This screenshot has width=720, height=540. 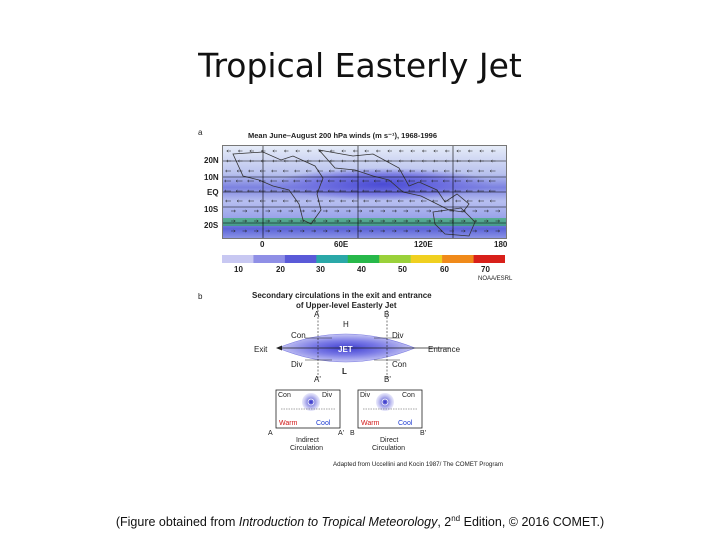 What do you see at coordinates (211, 160) in the screenshot?
I see `lat-label-20n: 20N` at bounding box center [211, 160].